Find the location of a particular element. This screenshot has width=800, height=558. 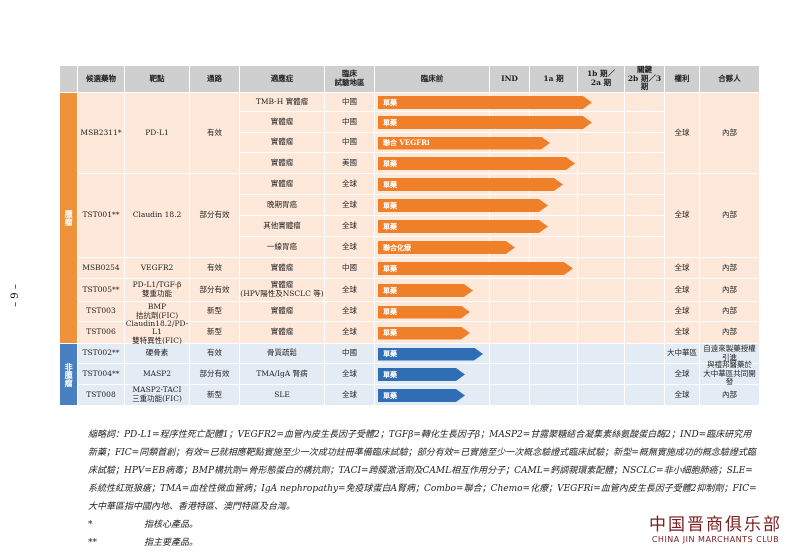

target: MASP2-TACI 三重功能(FIC) is located at coordinates (157, 395).